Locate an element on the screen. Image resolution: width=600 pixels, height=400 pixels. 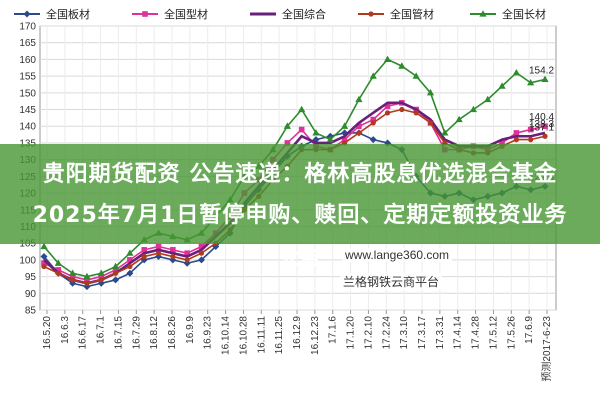
x-tick-label: 17.3.10 is located at coordinates (404, 333).